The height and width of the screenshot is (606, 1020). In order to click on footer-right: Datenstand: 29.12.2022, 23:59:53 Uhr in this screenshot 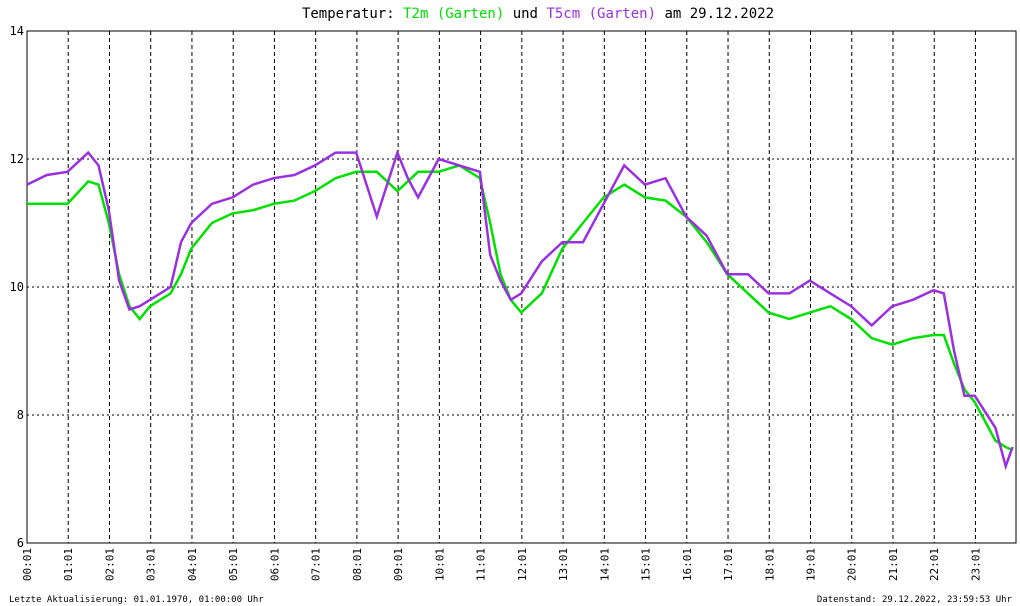, I will do `click(915, 600)`.